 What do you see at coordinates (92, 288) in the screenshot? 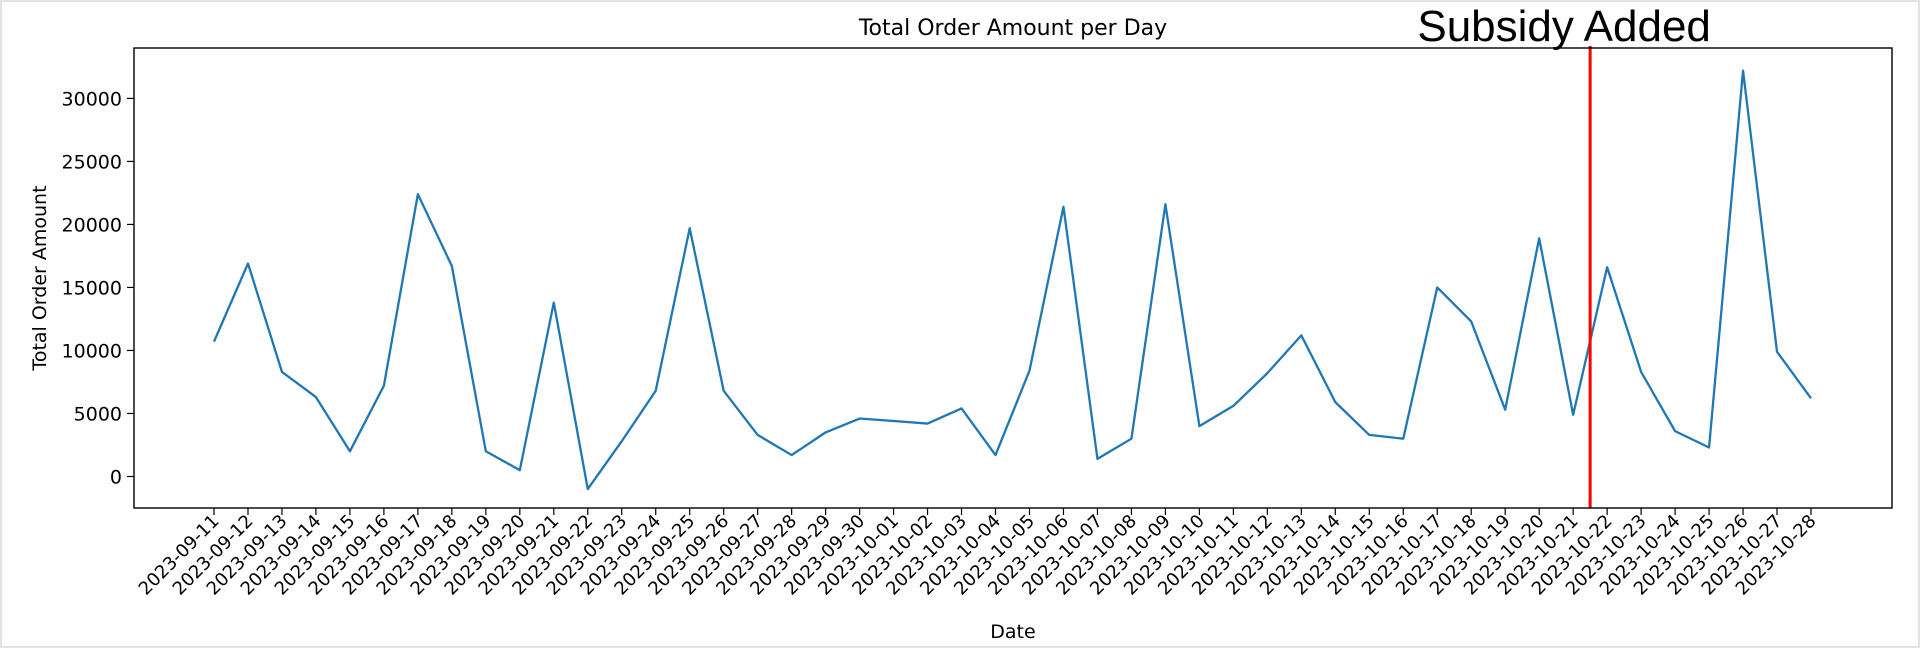
I see `y-tick-label: 15000` at bounding box center [92, 288].